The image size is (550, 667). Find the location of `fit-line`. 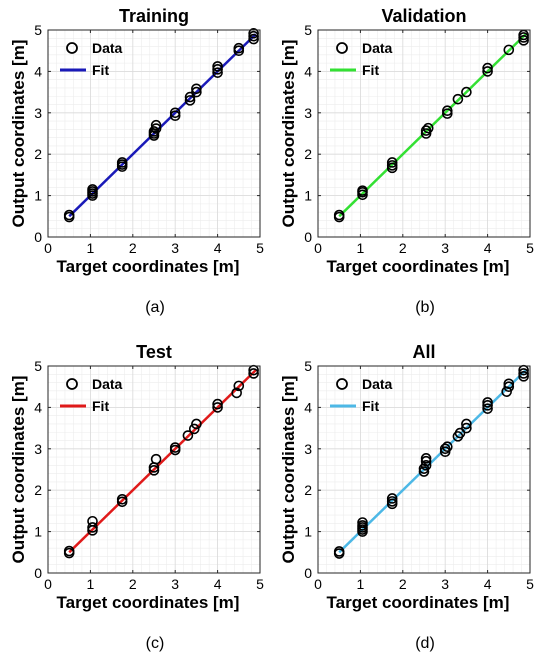

fit-line is located at coordinates (162, 461).